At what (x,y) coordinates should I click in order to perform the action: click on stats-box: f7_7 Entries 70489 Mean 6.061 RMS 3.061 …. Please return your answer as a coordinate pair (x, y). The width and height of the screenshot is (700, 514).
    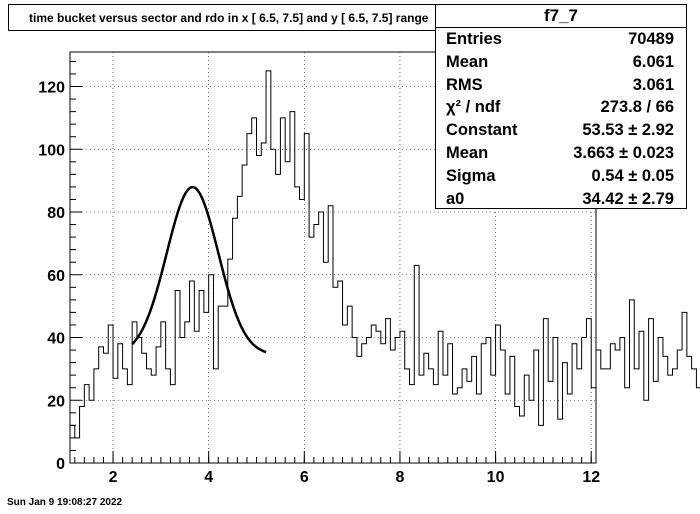
    Looking at the image, I should click on (561, 106).